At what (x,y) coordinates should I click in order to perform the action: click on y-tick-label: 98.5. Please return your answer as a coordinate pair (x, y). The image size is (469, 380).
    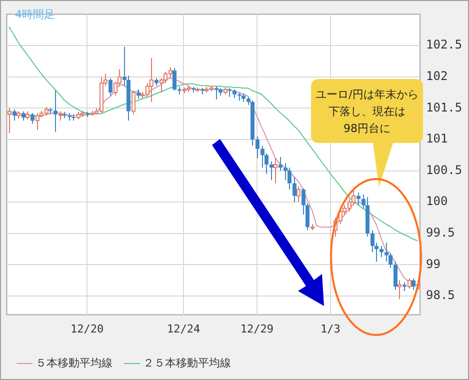
    Looking at the image, I should click on (440, 295).